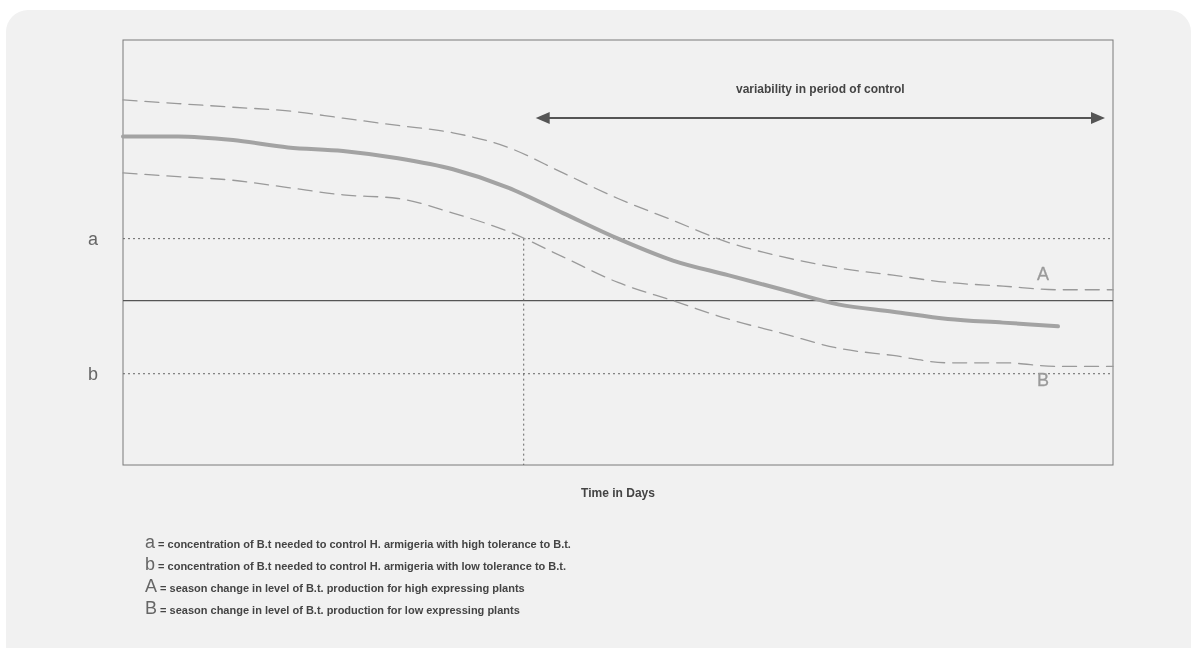  Describe the element at coordinates (93, 238) in the screenshot. I see `ref-line-label: a` at that location.